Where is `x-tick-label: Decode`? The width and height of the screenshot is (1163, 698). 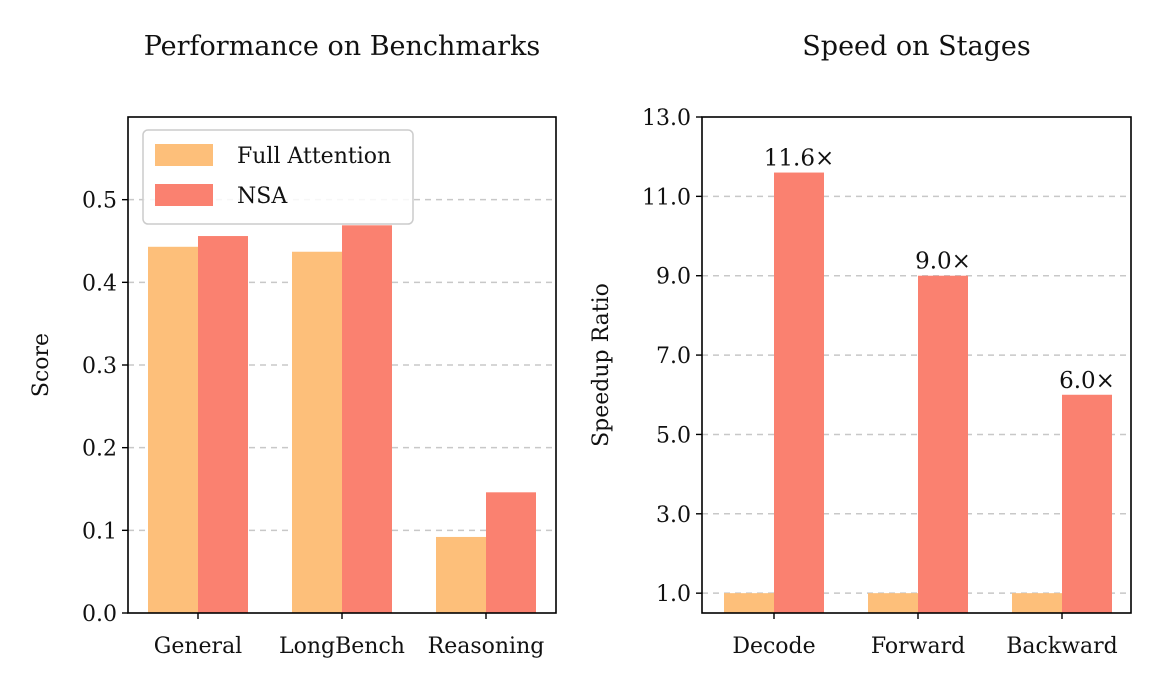 x-tick-label: Decode is located at coordinates (773, 646).